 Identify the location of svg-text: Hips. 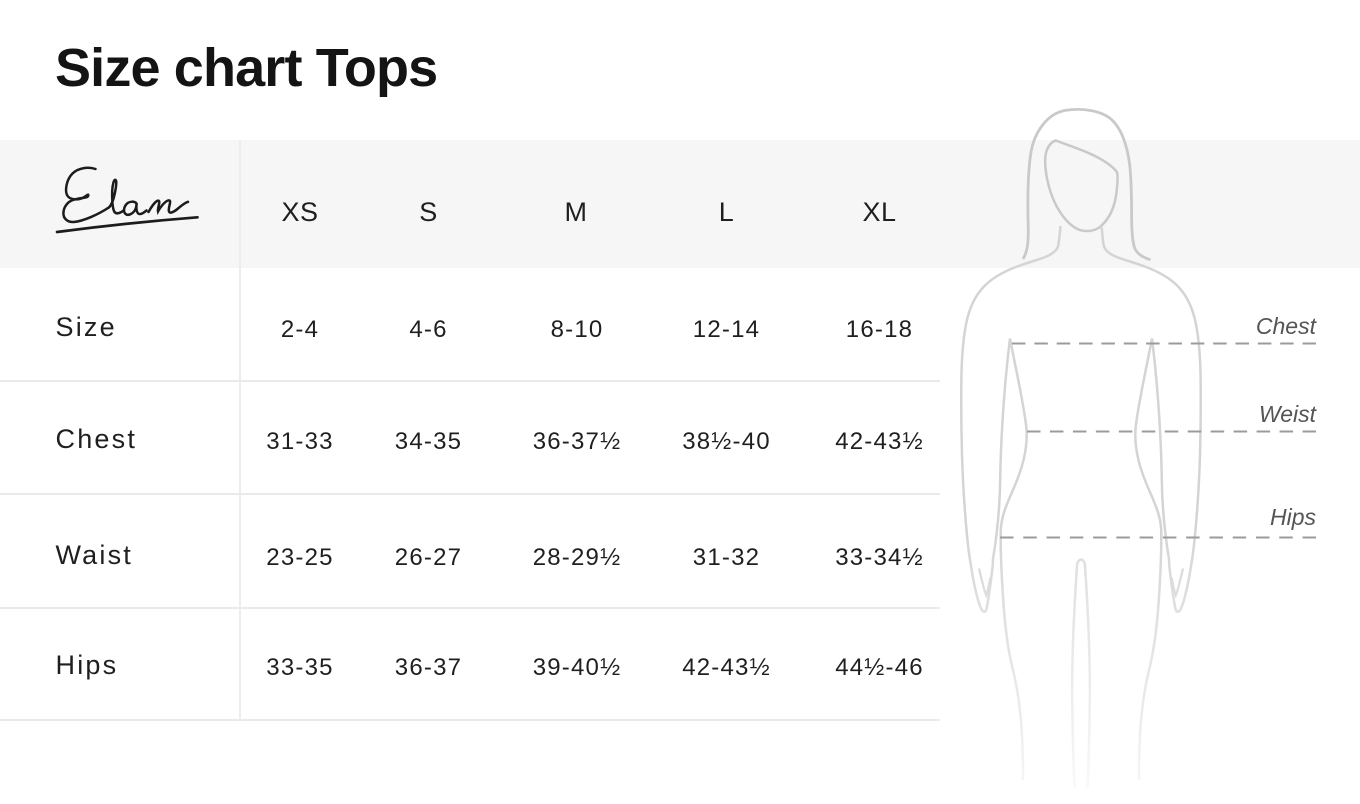
(1293, 517).